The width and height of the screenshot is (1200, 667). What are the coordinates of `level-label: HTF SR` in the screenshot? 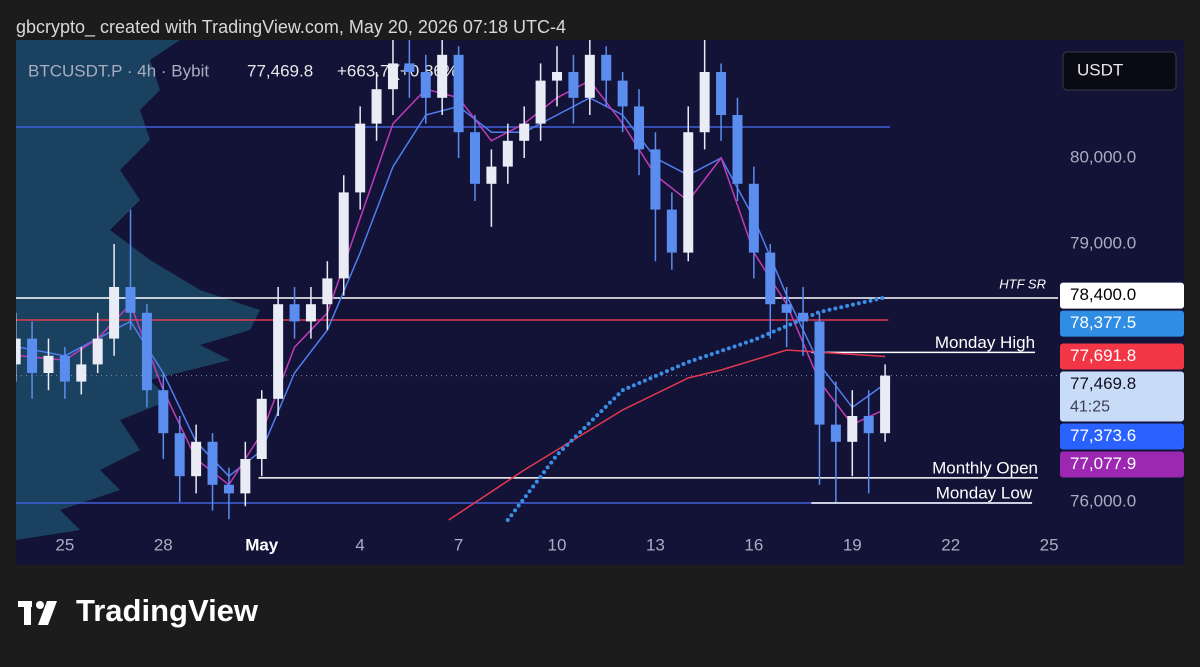 It's located at (1022, 283).